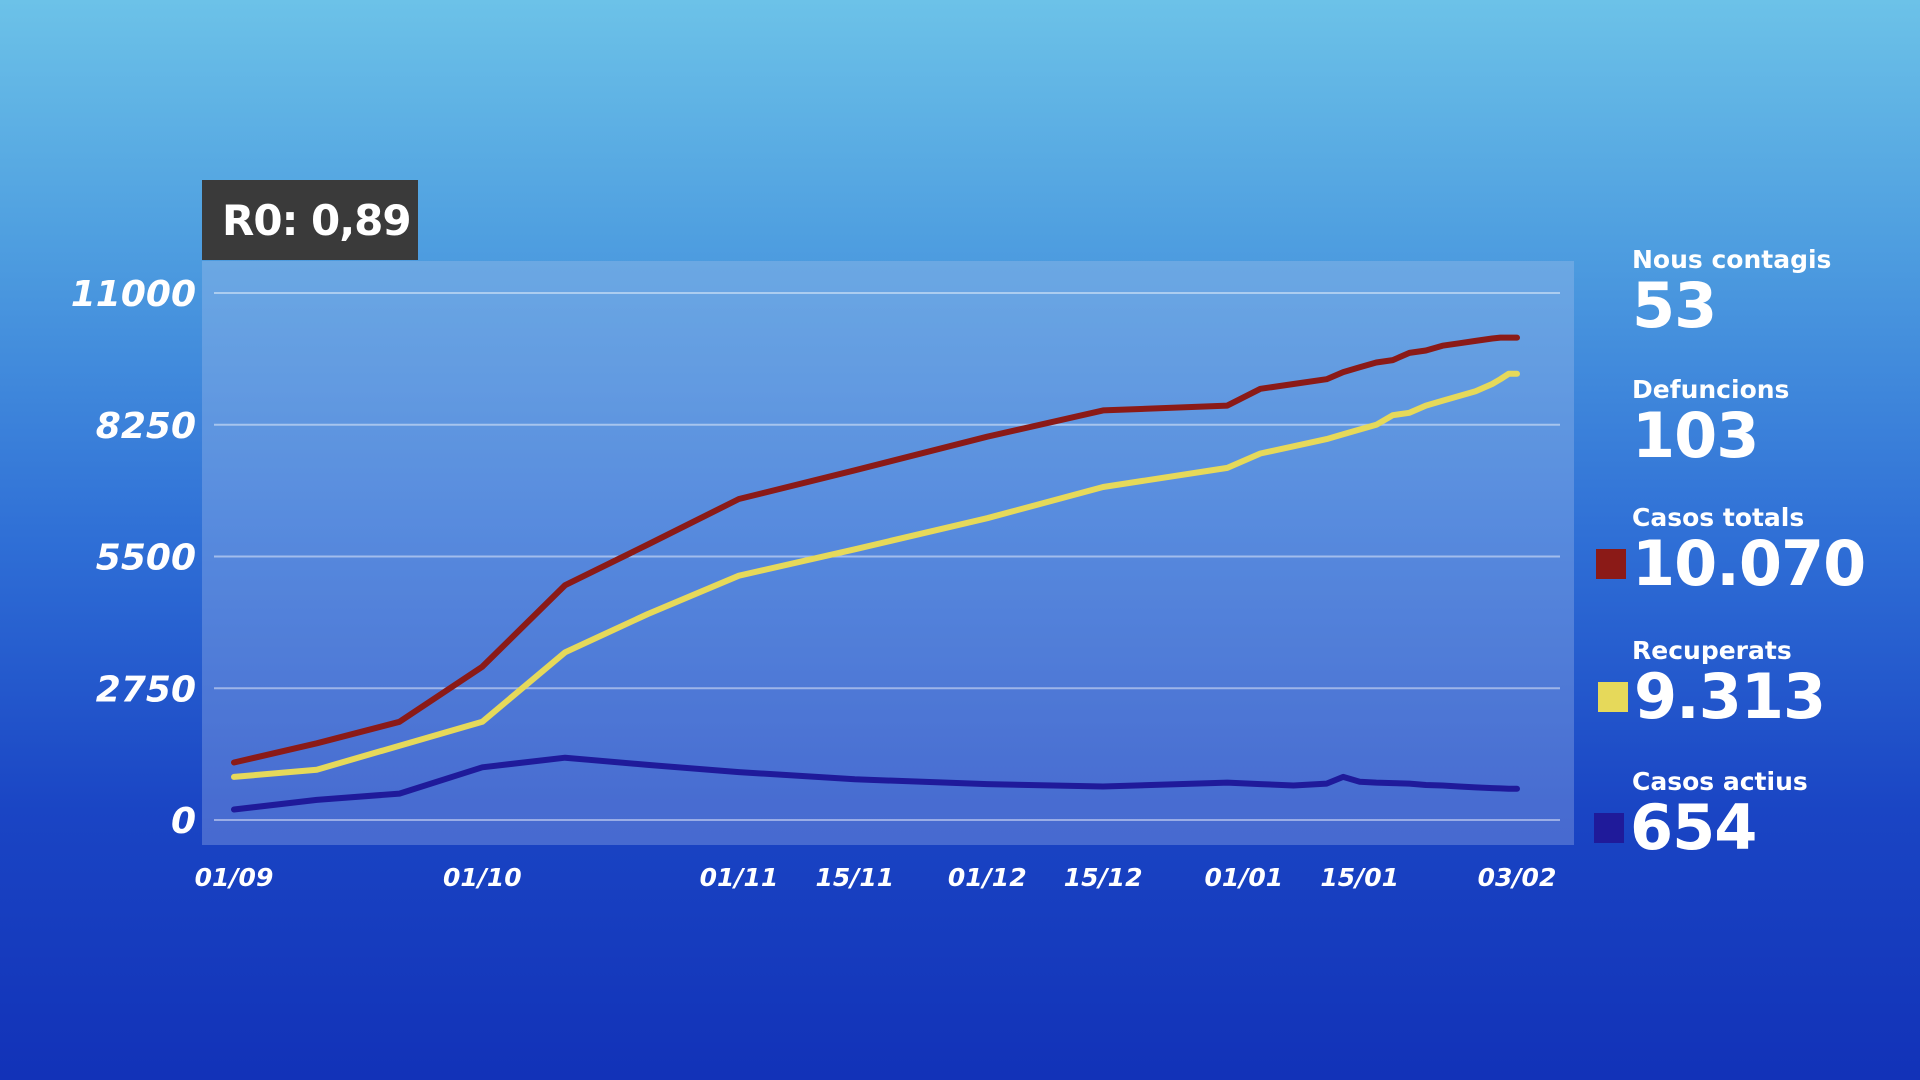 The width and height of the screenshot is (1920, 1080). Describe the element at coordinates (1517, 877) in the screenshot. I see `x-tick-label: 03/02` at that location.